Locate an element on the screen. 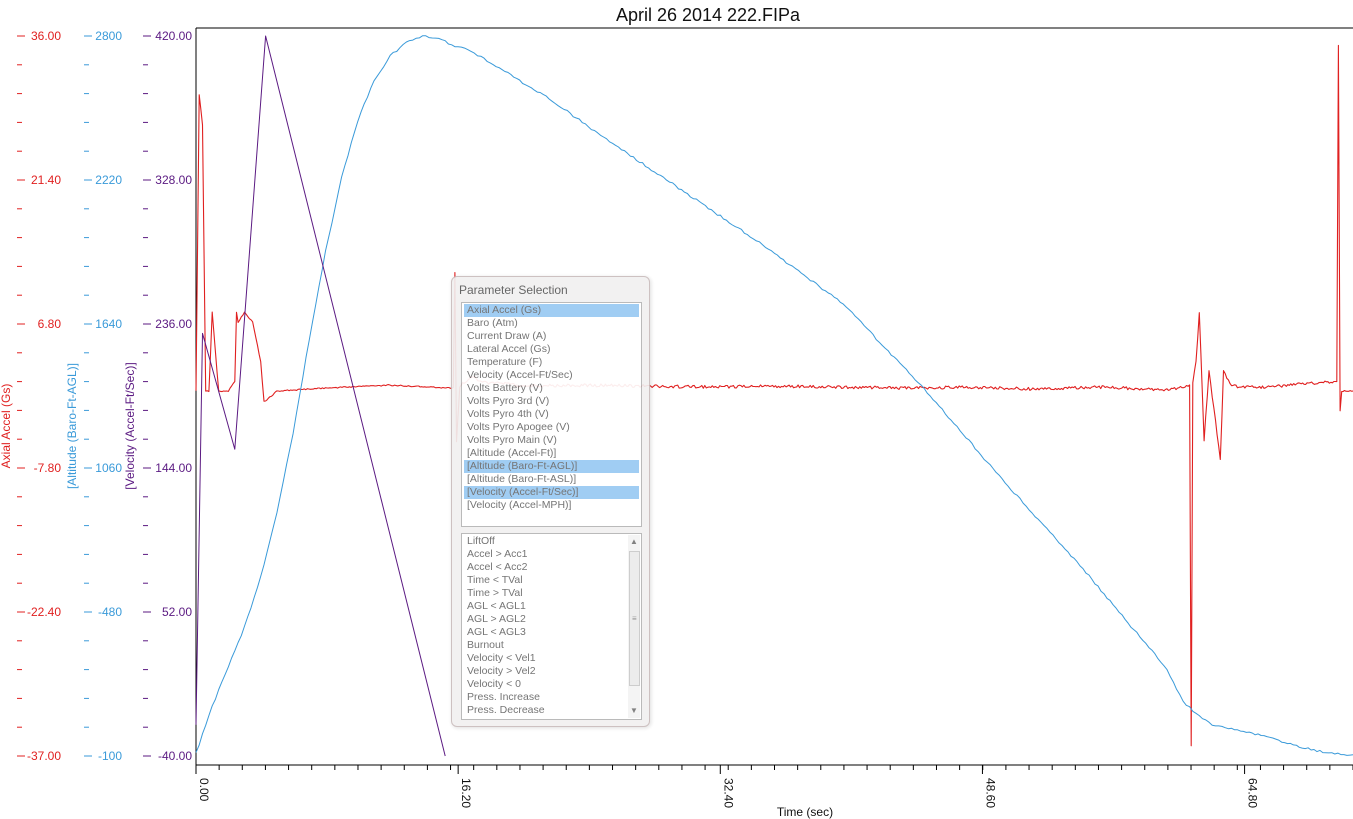  y-tick-label: 21.40 is located at coordinates (46, 180).